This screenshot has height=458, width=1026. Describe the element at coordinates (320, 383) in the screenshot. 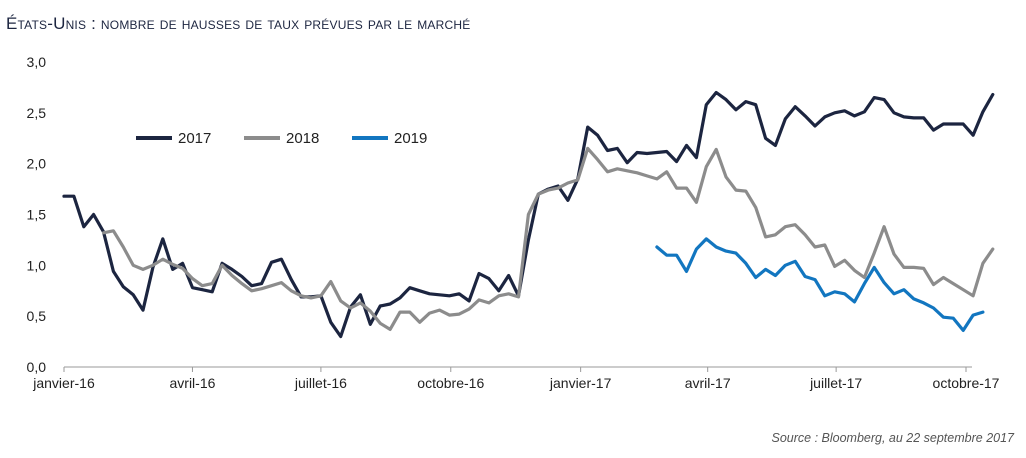

I see `x-tick-label: juillet-16` at that location.